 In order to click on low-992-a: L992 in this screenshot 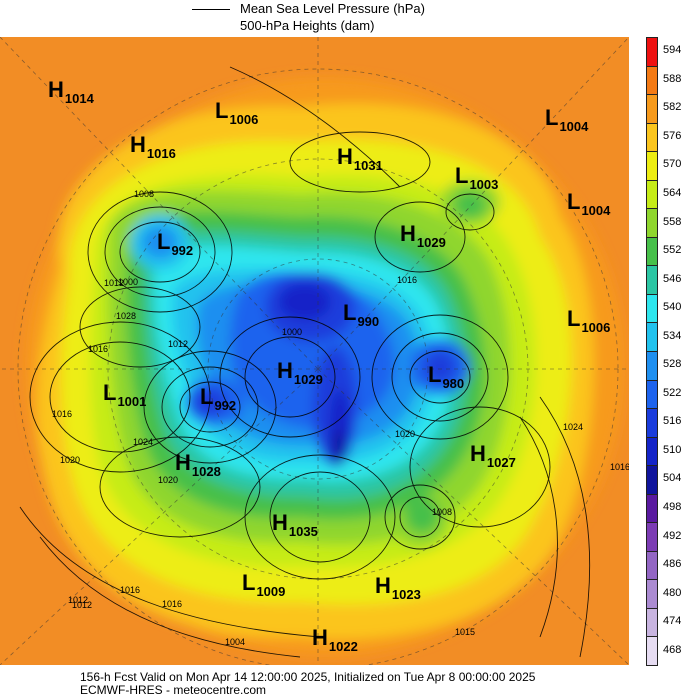, I will do `click(175, 243)`.